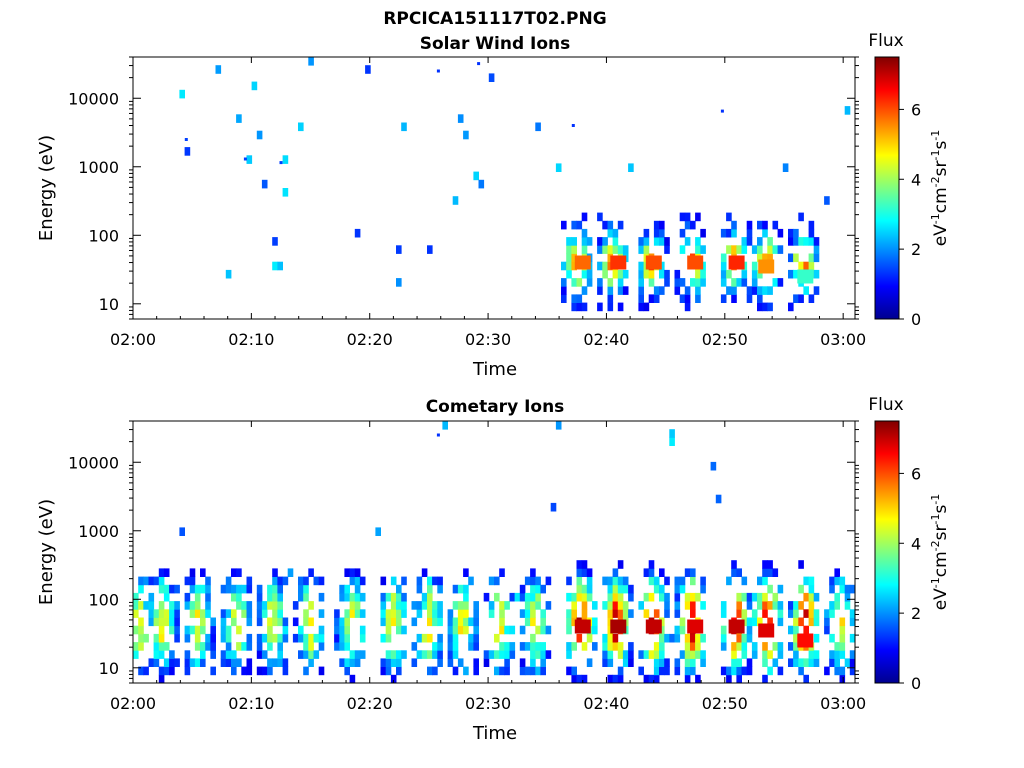  Describe the element at coordinates (916, 683) in the screenshot. I see `colorbar-tick-label: 0` at that location.